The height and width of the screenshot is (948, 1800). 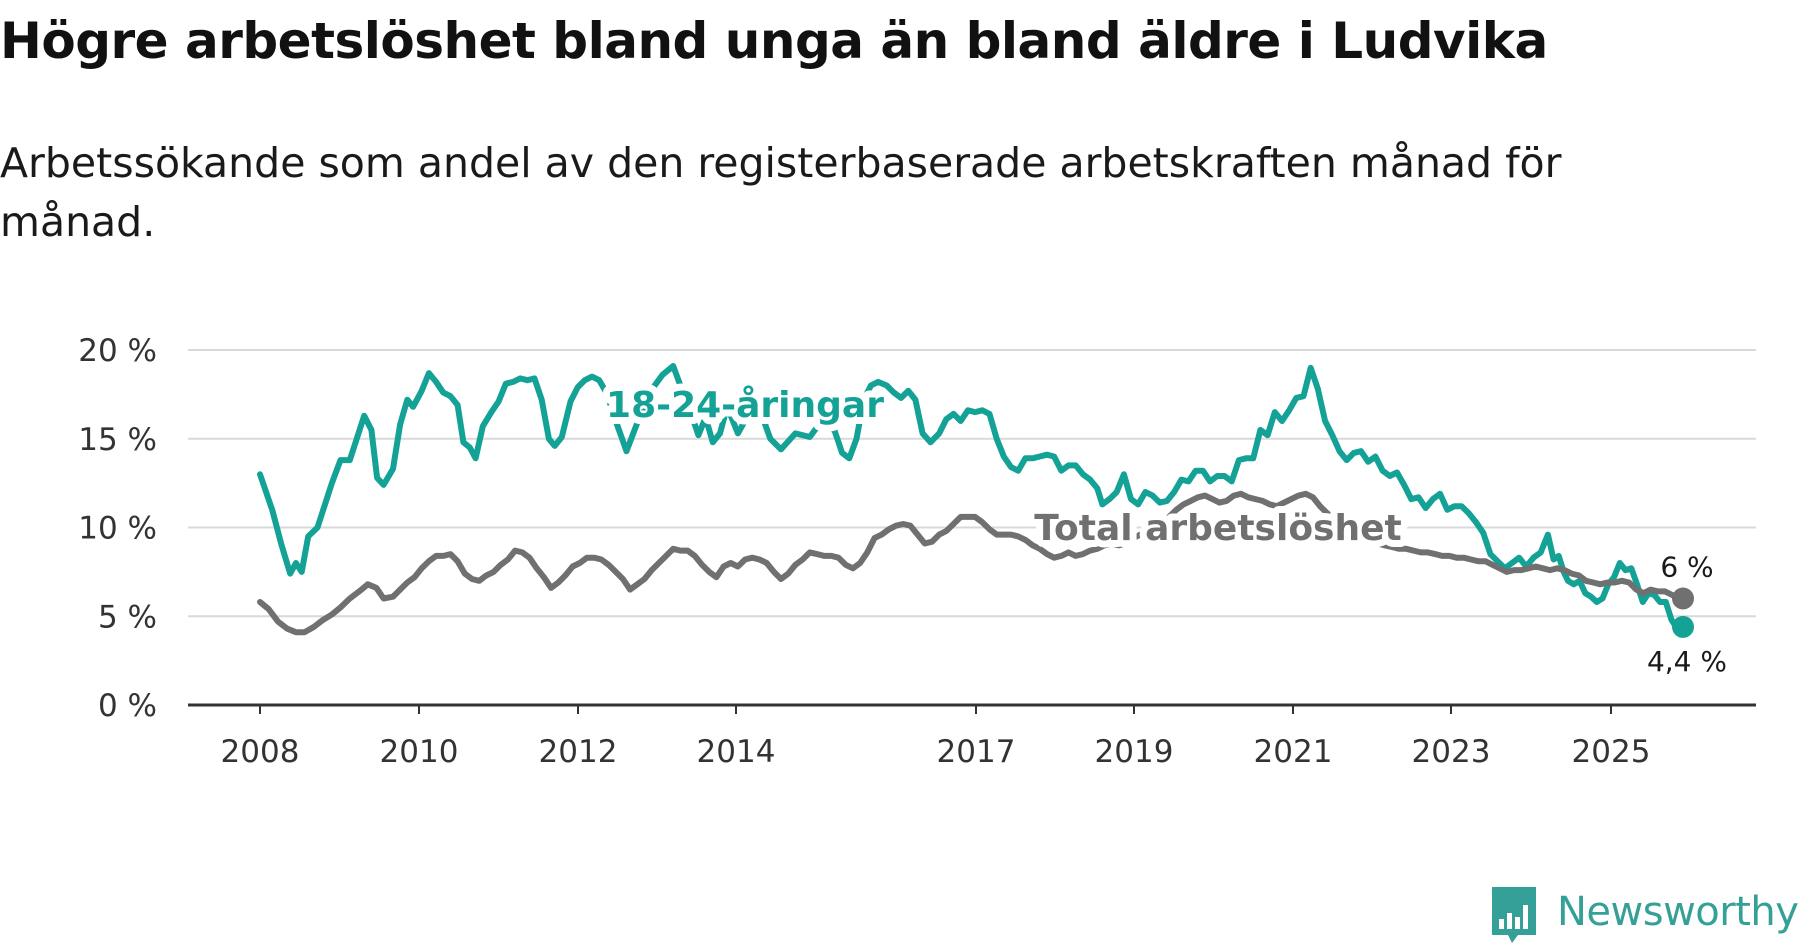 What do you see at coordinates (1514, 915) in the screenshot?
I see `bar-chart-logo-icon` at bounding box center [1514, 915].